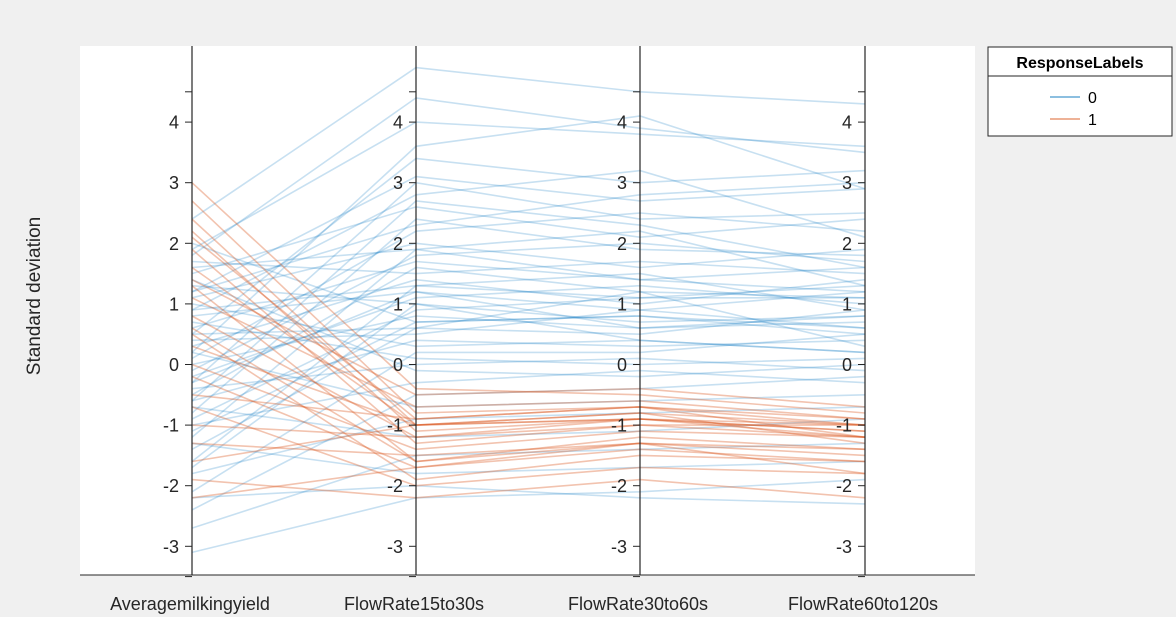 Image resolution: width=1176 pixels, height=617 pixels. Describe the element at coordinates (171, 426) in the screenshot. I see `axis-0-tick-label-5: -1` at that location.